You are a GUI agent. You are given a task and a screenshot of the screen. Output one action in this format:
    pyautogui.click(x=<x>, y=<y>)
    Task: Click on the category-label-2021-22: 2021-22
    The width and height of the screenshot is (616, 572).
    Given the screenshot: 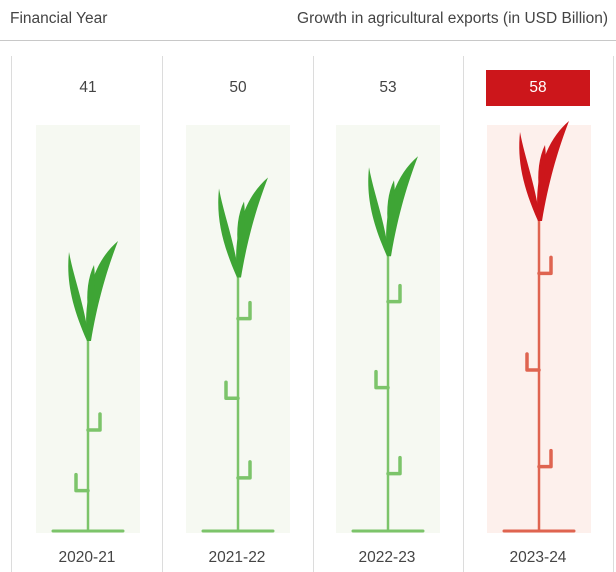 What is the action you would take?
    pyautogui.click(x=237, y=557)
    